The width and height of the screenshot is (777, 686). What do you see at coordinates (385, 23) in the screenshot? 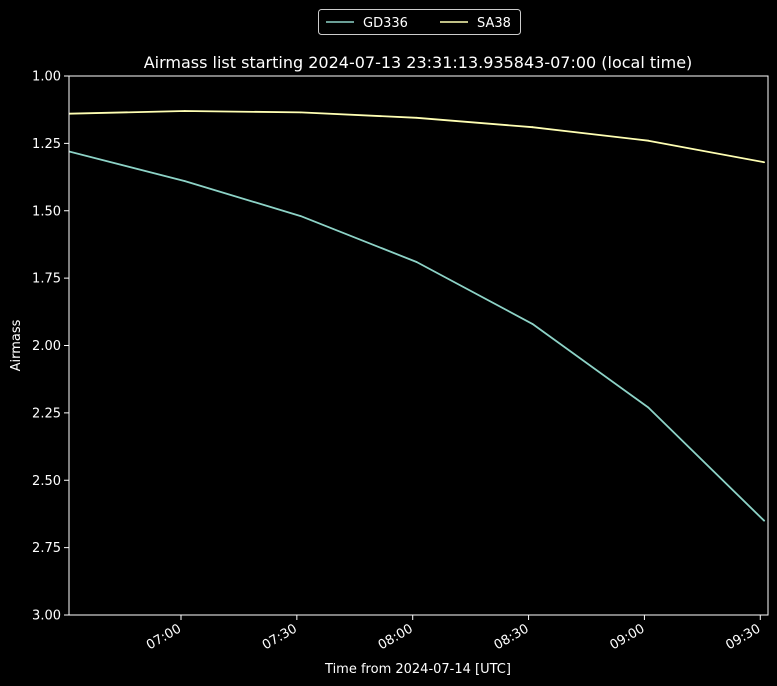
I see `legend-label-gd336: GD336` at bounding box center [385, 23].